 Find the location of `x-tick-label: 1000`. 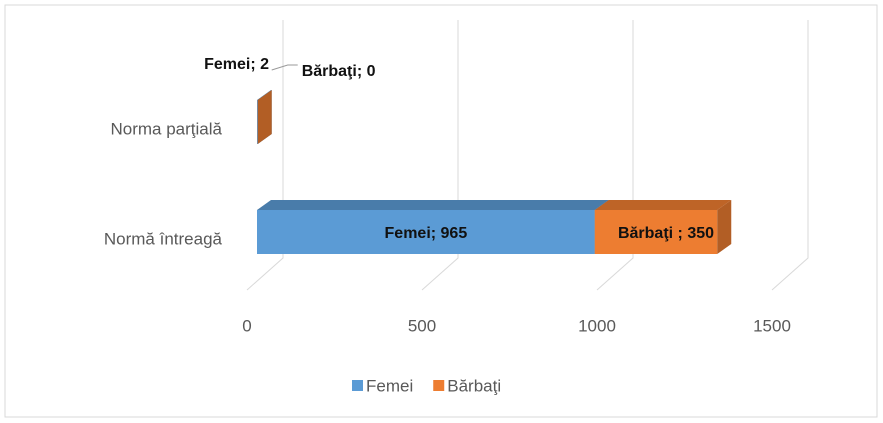

x-tick-label: 1000 is located at coordinates (597, 325).